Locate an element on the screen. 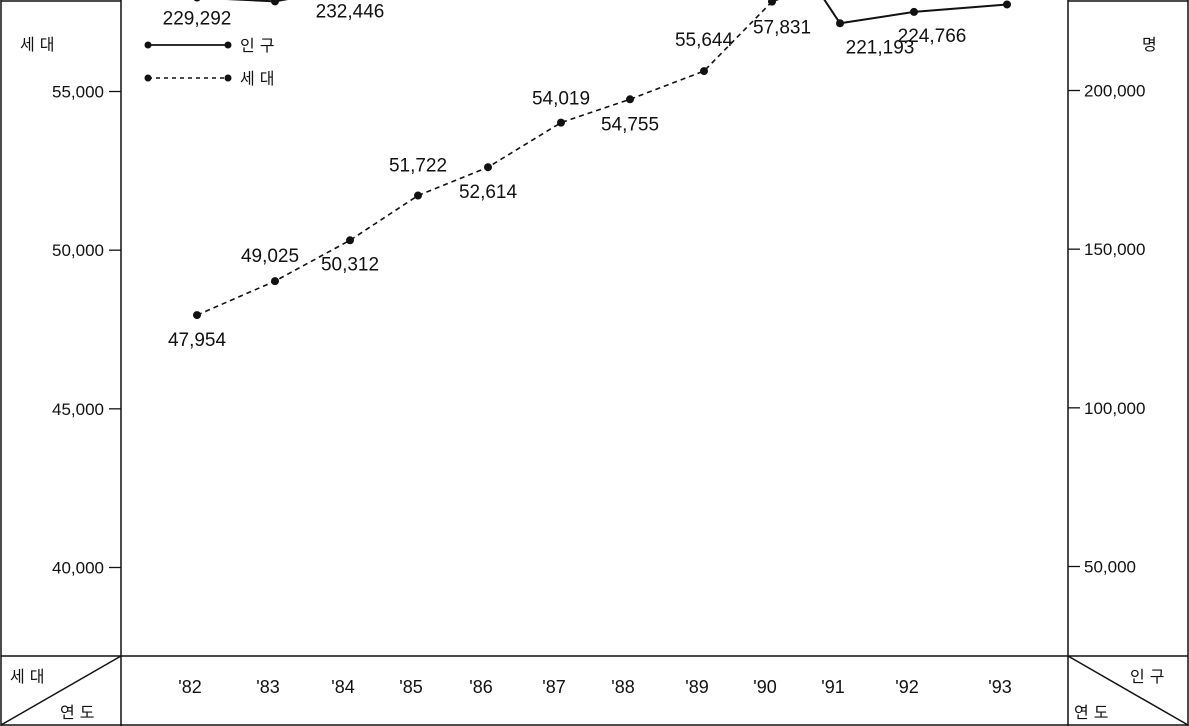  x-tick-label: '88 is located at coordinates (622, 687).